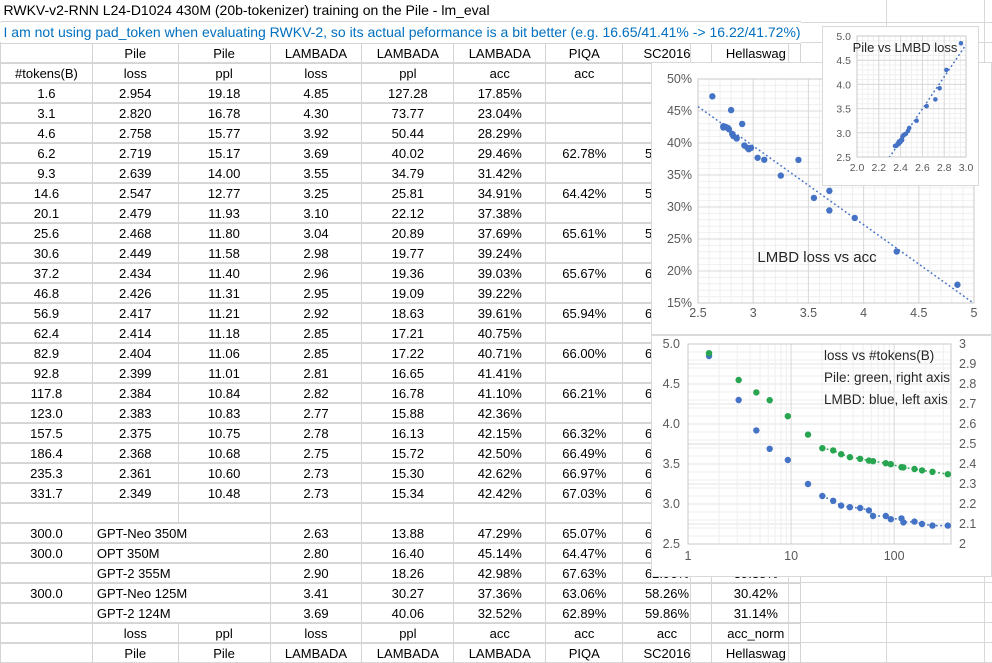  What do you see at coordinates (135, 373) in the screenshot?
I see `table-cell: 2.399` at bounding box center [135, 373].